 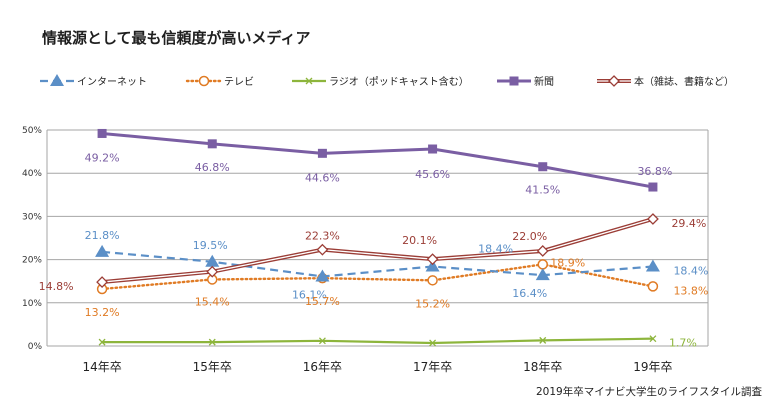 What do you see at coordinates (212, 301) in the screenshot?
I see `data-label: 15.4%` at bounding box center [212, 301].